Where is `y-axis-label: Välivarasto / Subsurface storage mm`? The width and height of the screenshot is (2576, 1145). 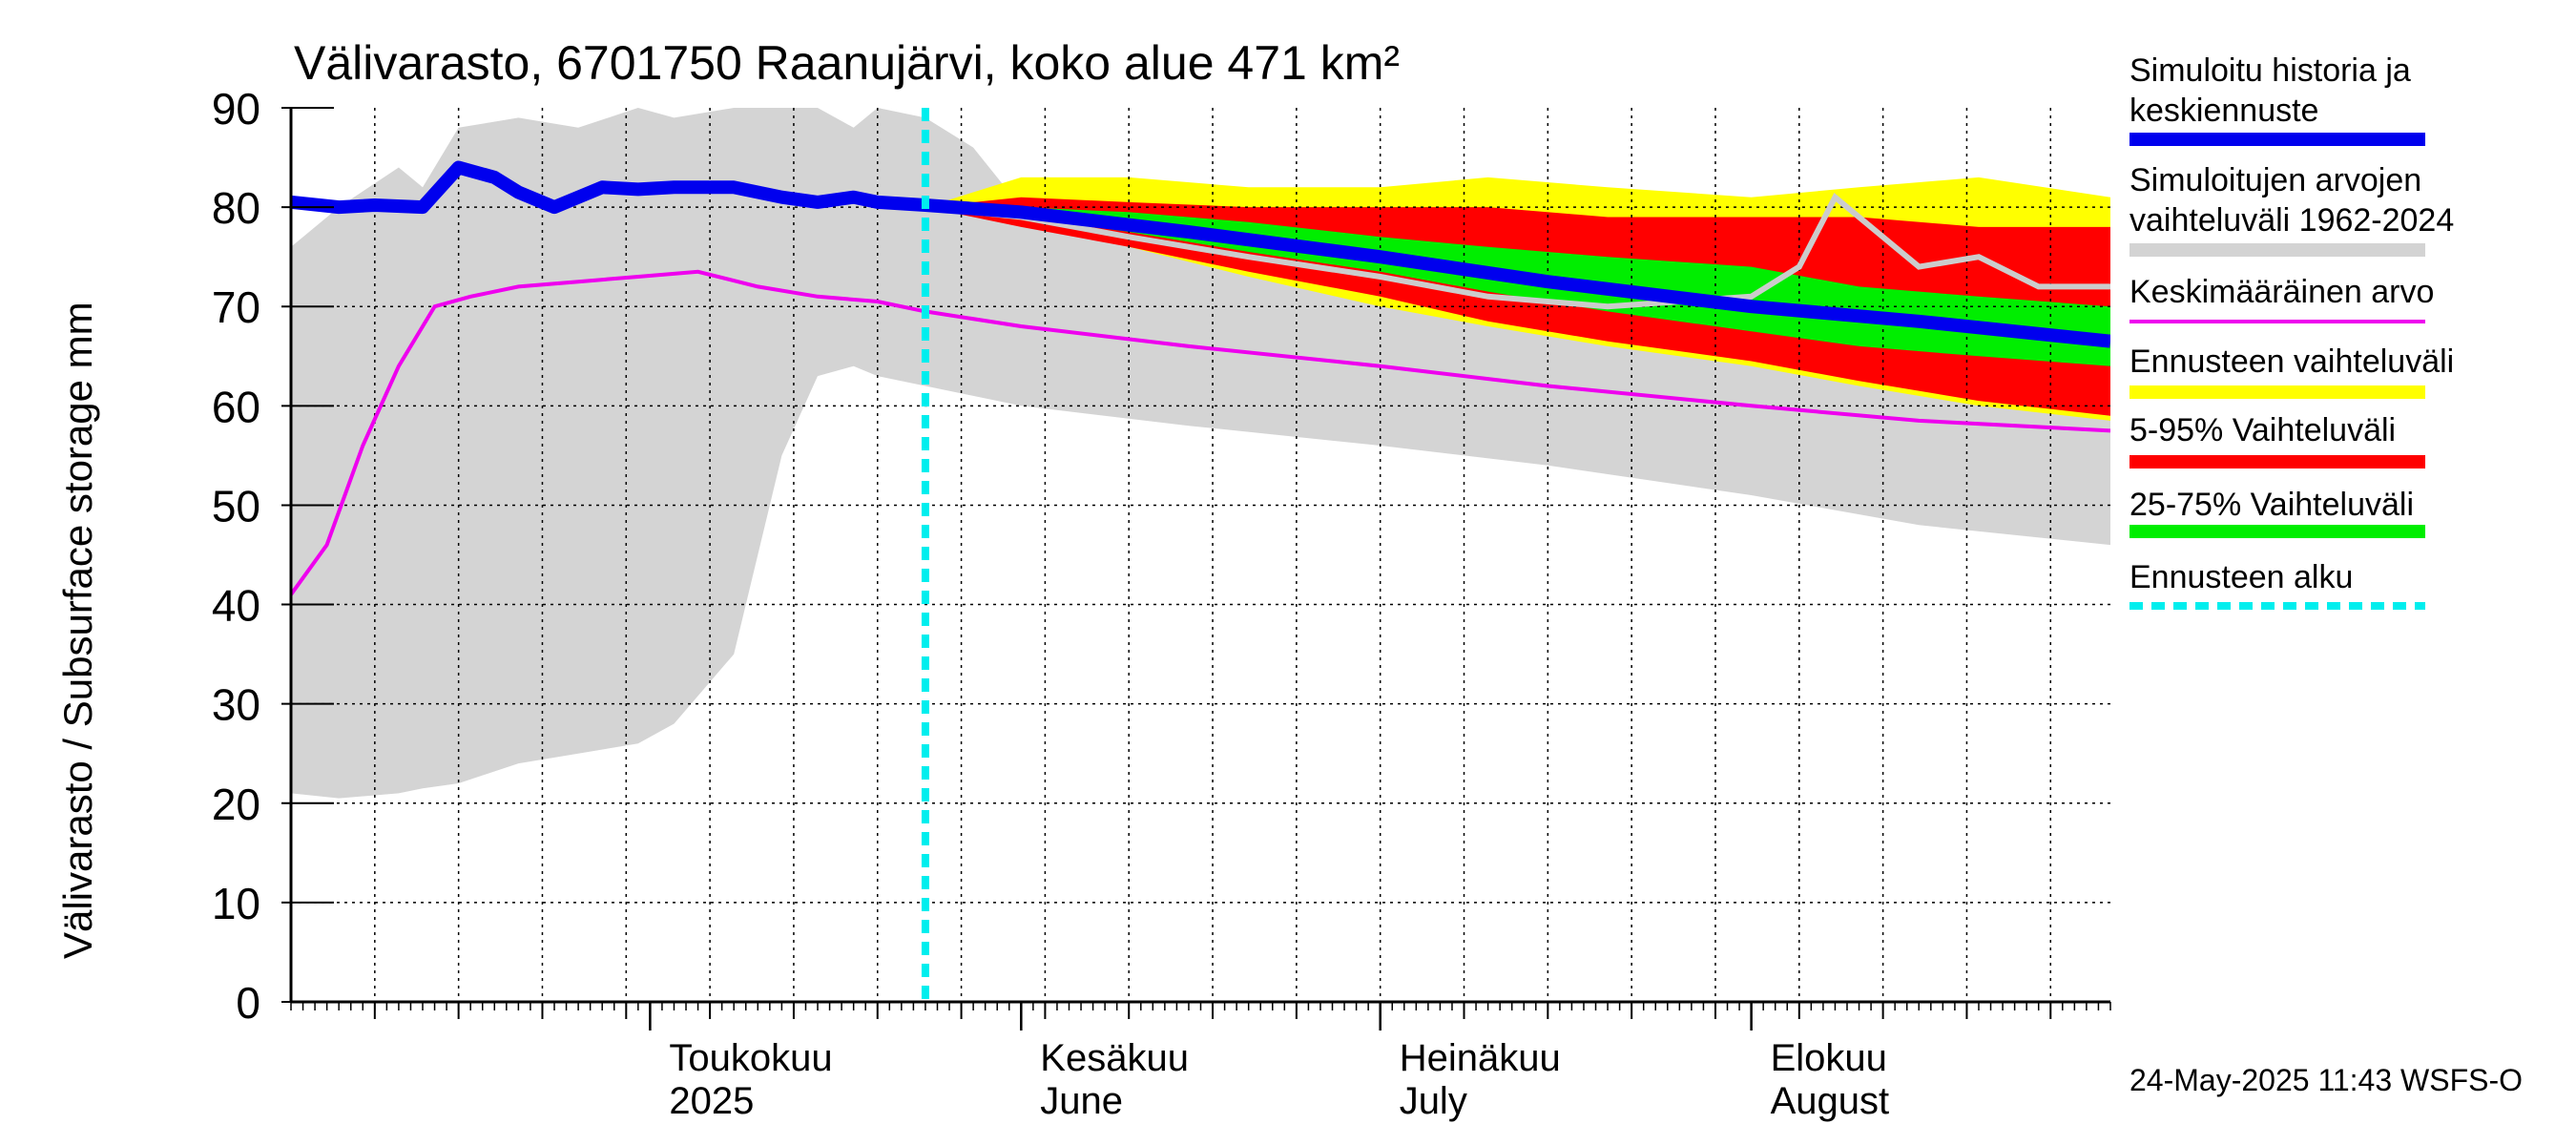
y-axis-label: Välivarasto / Subsurface storage mm is located at coordinates (77, 630).